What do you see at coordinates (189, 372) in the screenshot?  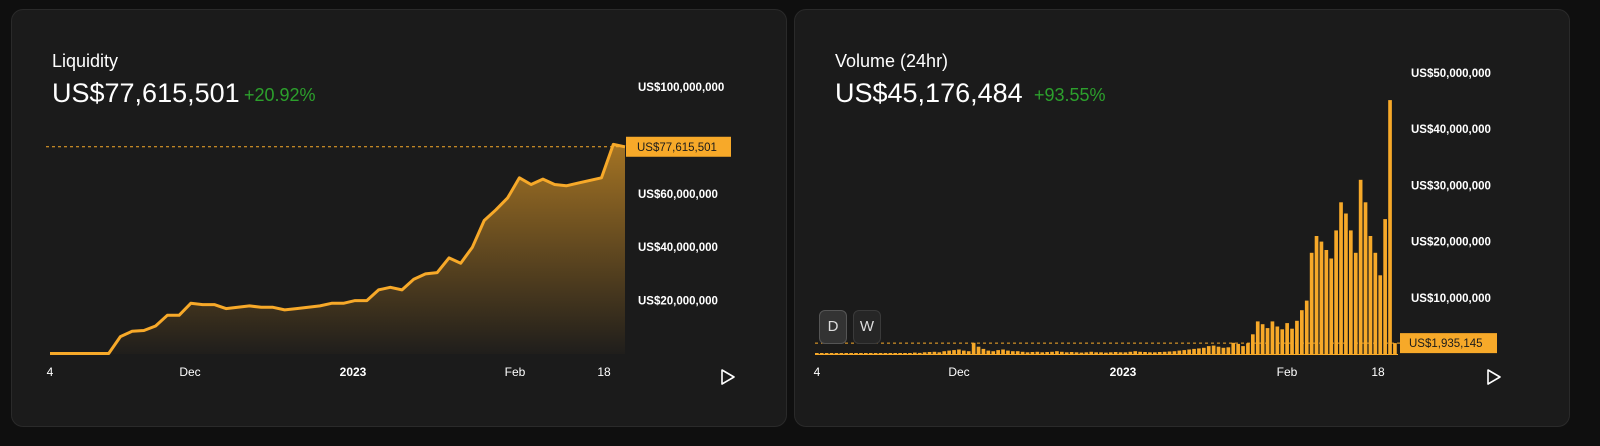 I see `liquidity-x-tick: Dec` at bounding box center [189, 372].